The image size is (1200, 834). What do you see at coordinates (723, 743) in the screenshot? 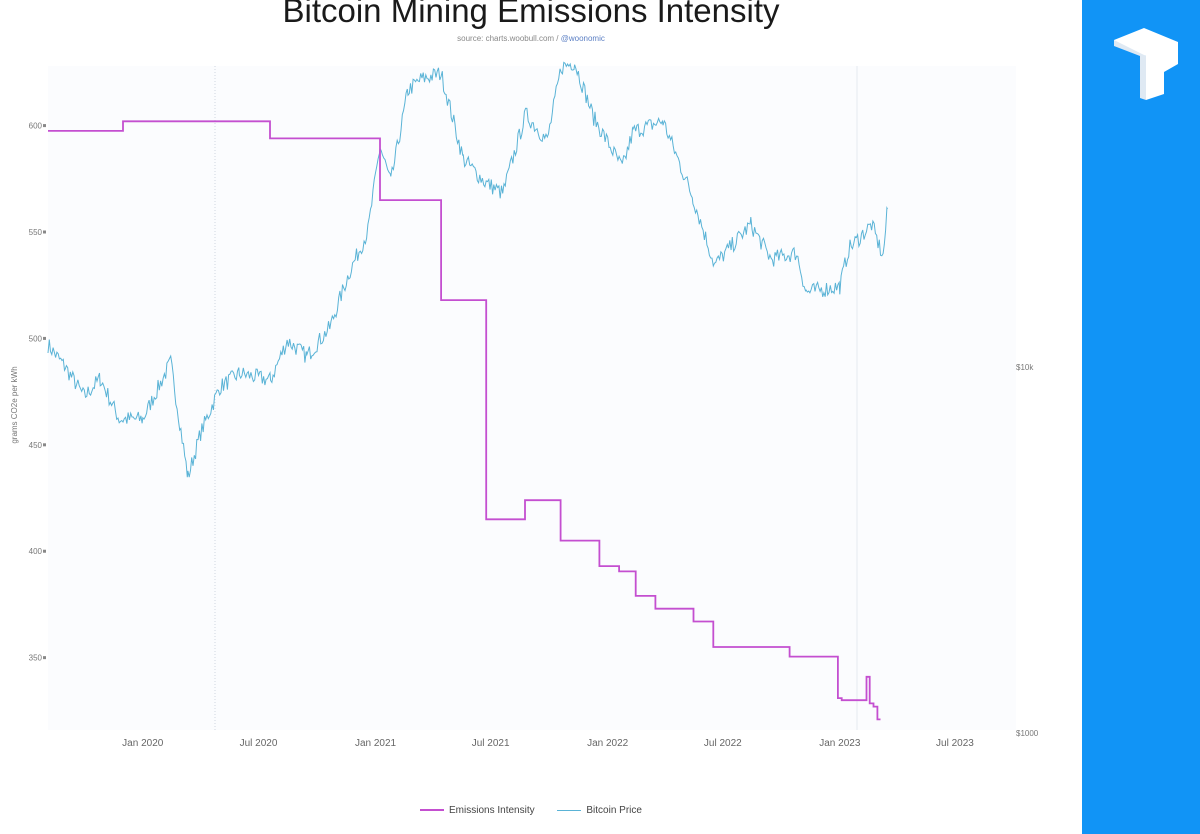
I see `x-tick-label: Jul 2022` at bounding box center [723, 743].